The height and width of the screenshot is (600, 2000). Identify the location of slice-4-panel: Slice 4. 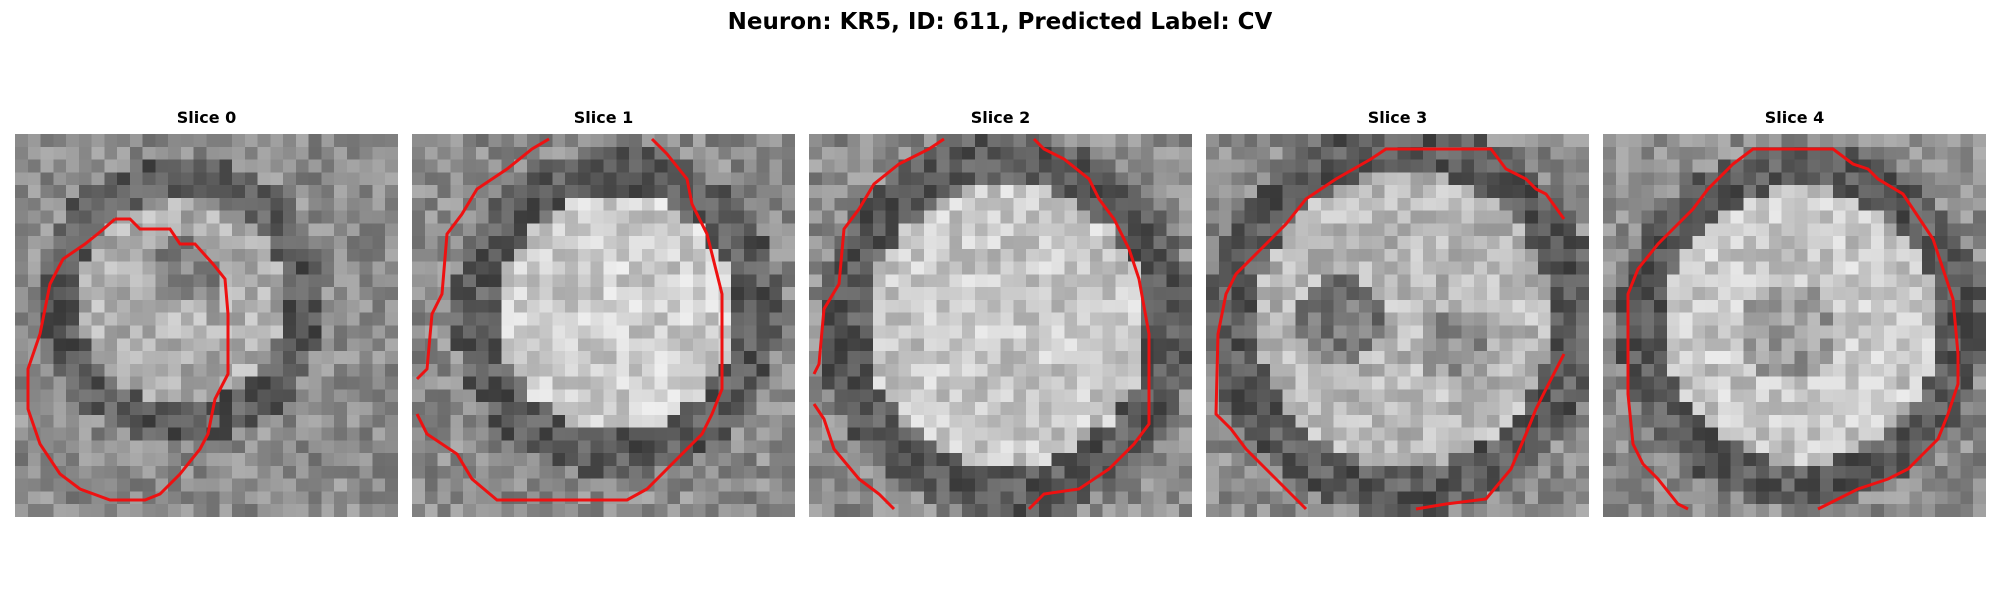
(1794, 311).